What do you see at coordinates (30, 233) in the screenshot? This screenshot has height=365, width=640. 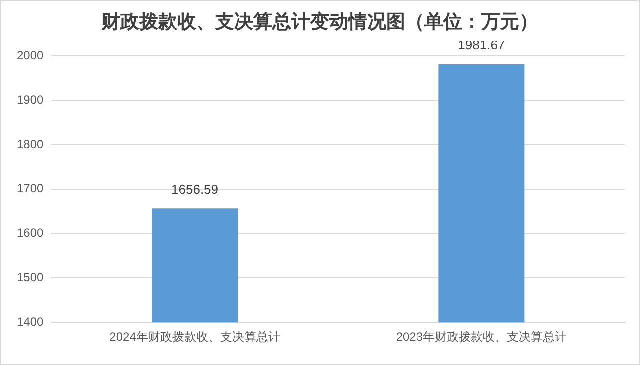 I see `y-tick-label: 1600` at bounding box center [30, 233].